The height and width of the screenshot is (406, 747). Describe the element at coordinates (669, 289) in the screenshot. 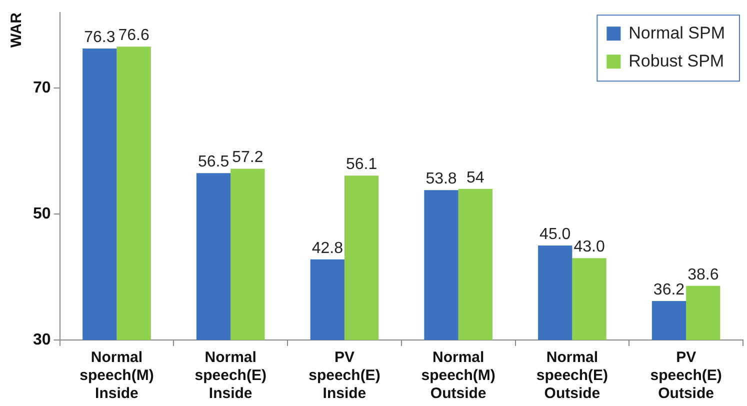

I see `data-label: 36.2` at that location.